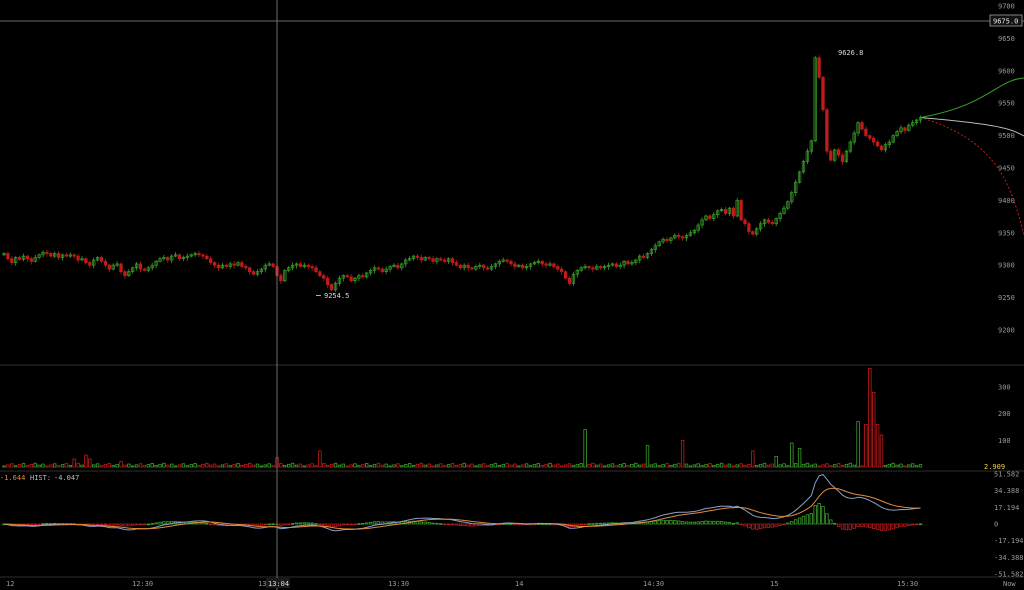 This screenshot has height=590, width=1024. Describe the element at coordinates (653, 584) in the screenshot. I see `time-tick-label: 14:30` at that location.